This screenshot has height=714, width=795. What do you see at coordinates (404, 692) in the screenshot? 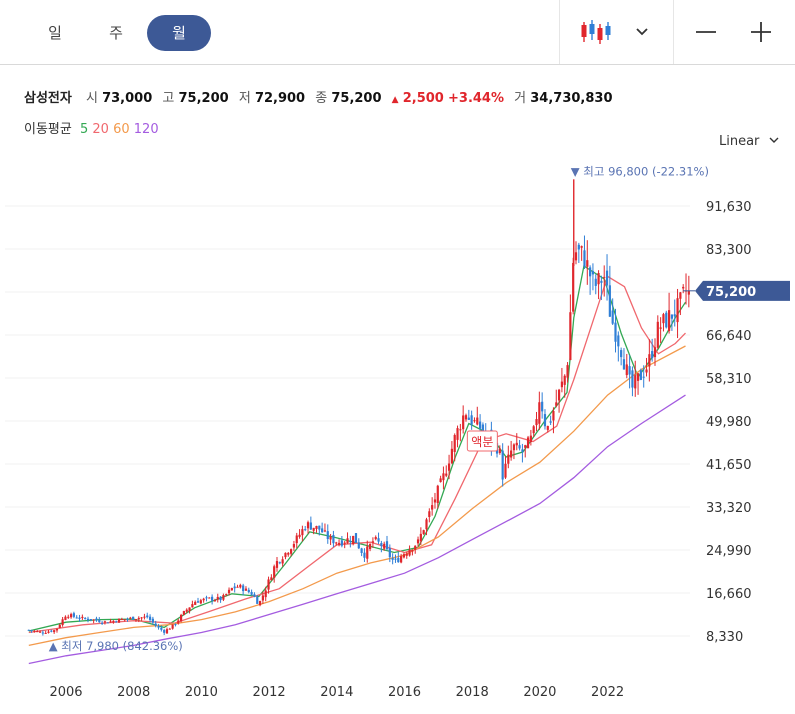
I see `x-tick-label: 2016` at bounding box center [404, 692].